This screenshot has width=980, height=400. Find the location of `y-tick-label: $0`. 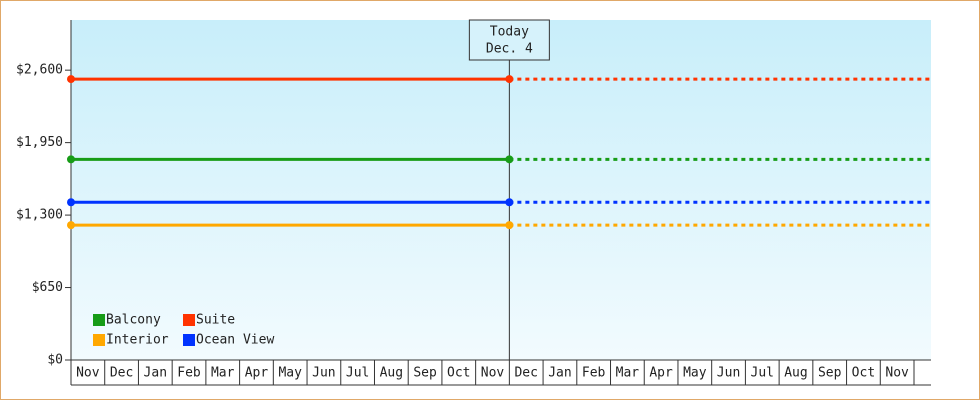

y-tick-label: $0 is located at coordinates (55, 360).